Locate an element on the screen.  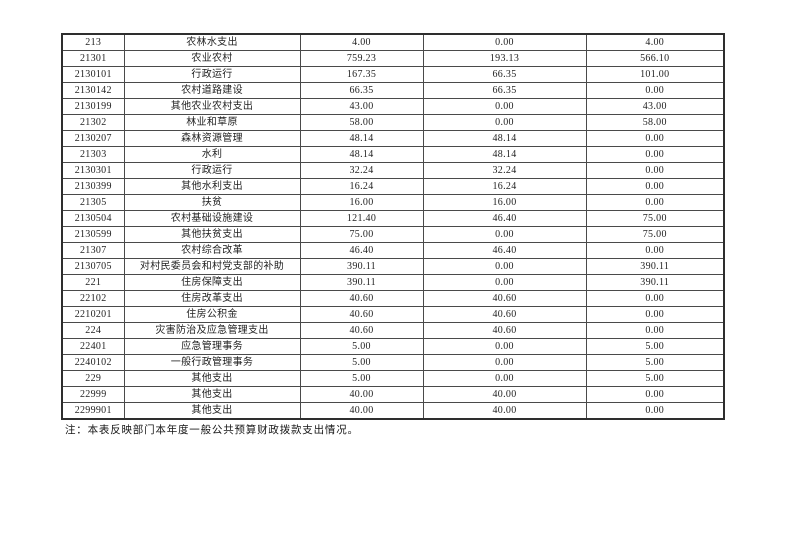
cell-amount-3: 58.00 is located at coordinates (655, 122).